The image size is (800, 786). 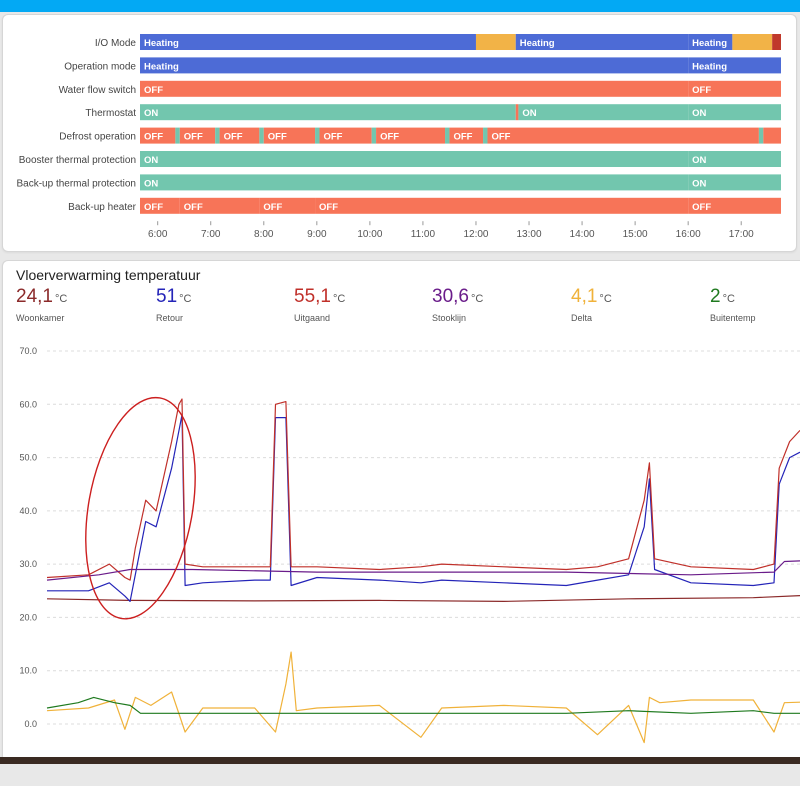 I want to click on series-line-delta, so click(x=423, y=697).